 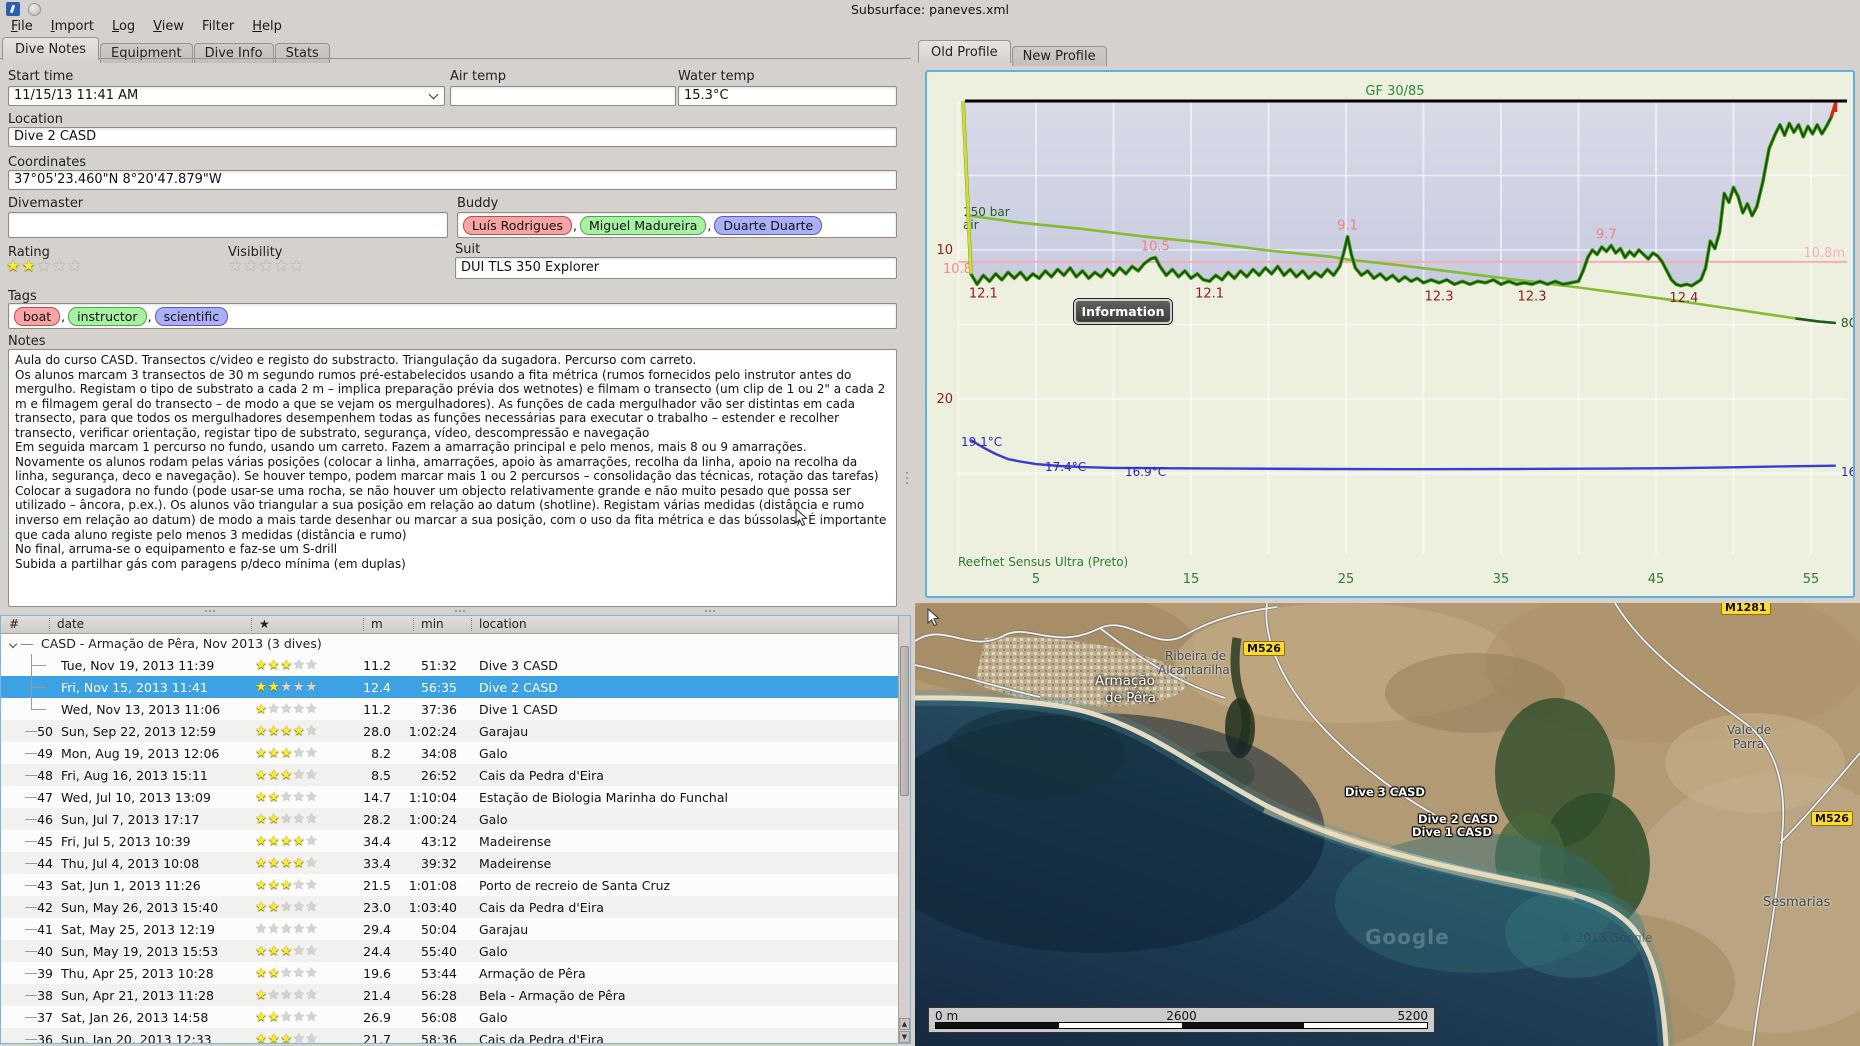 What do you see at coordinates (1797, 902) in the screenshot?
I see `map-label-sesmarias: Sesmarias` at bounding box center [1797, 902].